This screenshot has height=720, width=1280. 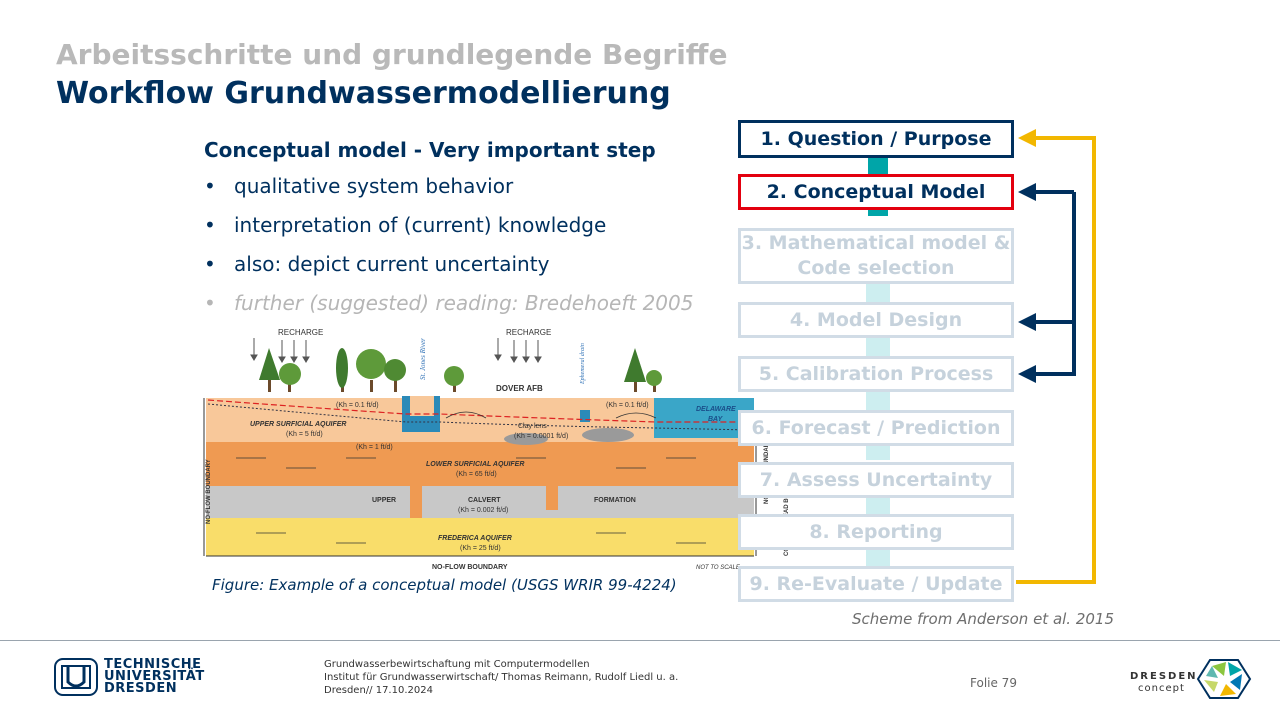 I want to click on kh-label: (Kh = 65 ft/d), so click(x=476, y=474).